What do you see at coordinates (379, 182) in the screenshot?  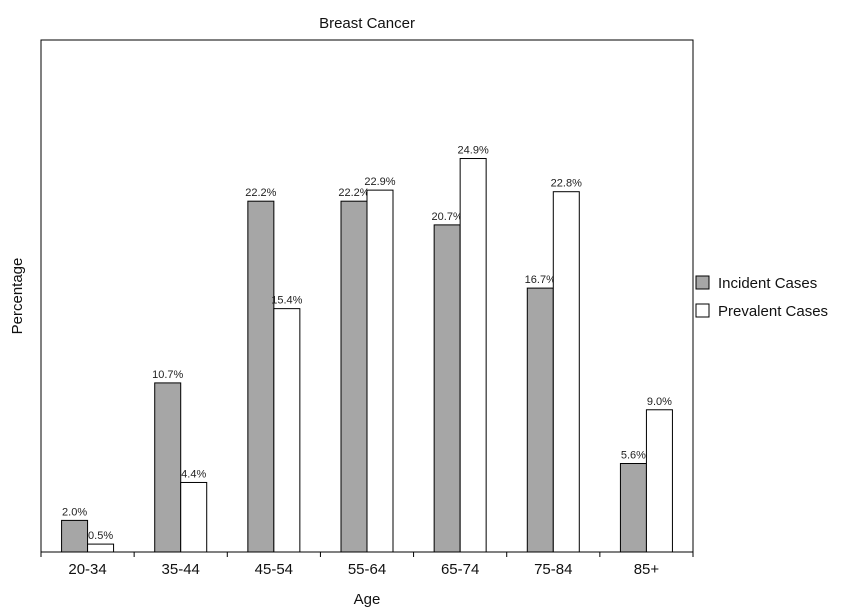 I see `bar-value-label: 22.9%` at bounding box center [379, 182].